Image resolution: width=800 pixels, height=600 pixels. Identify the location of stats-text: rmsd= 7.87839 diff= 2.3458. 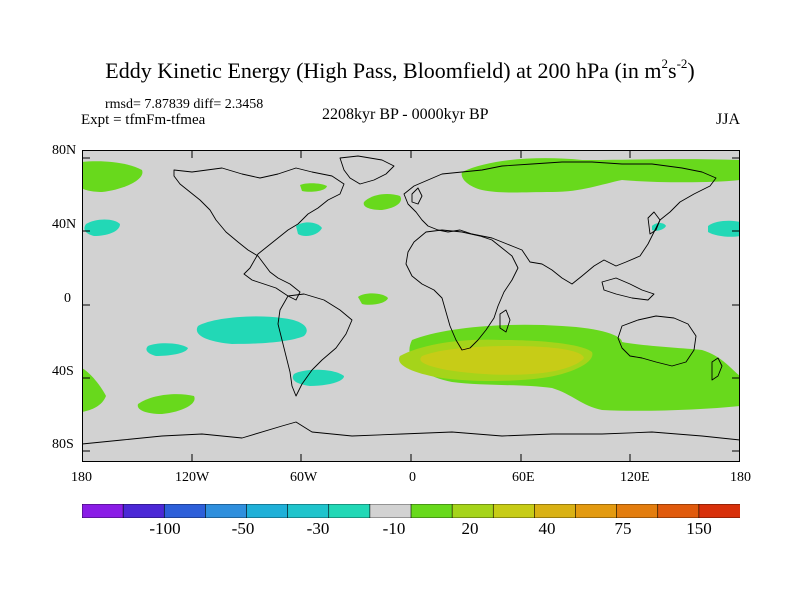
(184, 104).